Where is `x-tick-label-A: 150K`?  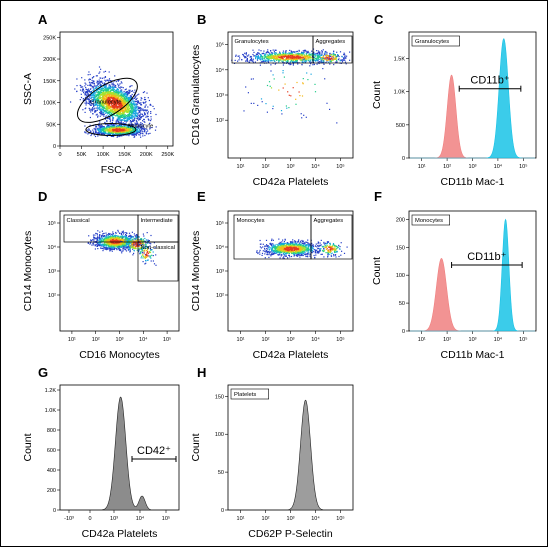
x-tick-label-A: 150K is located at coordinates (124, 155).